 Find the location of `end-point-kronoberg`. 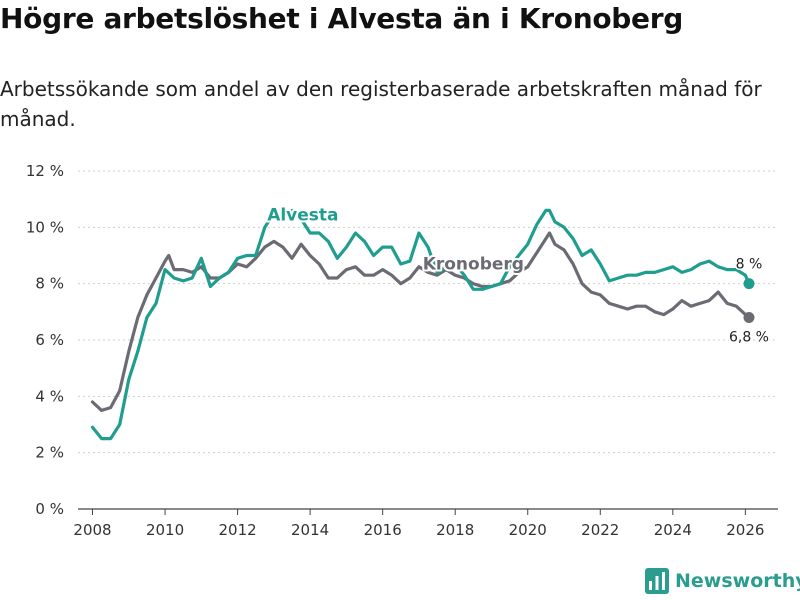

end-point-kronoberg is located at coordinates (749, 317).